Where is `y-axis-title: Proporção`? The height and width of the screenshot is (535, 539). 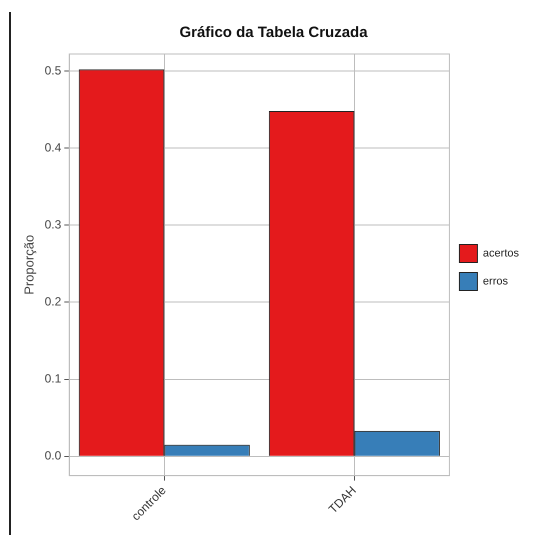 y-axis-title: Proporção is located at coordinates (28, 264).